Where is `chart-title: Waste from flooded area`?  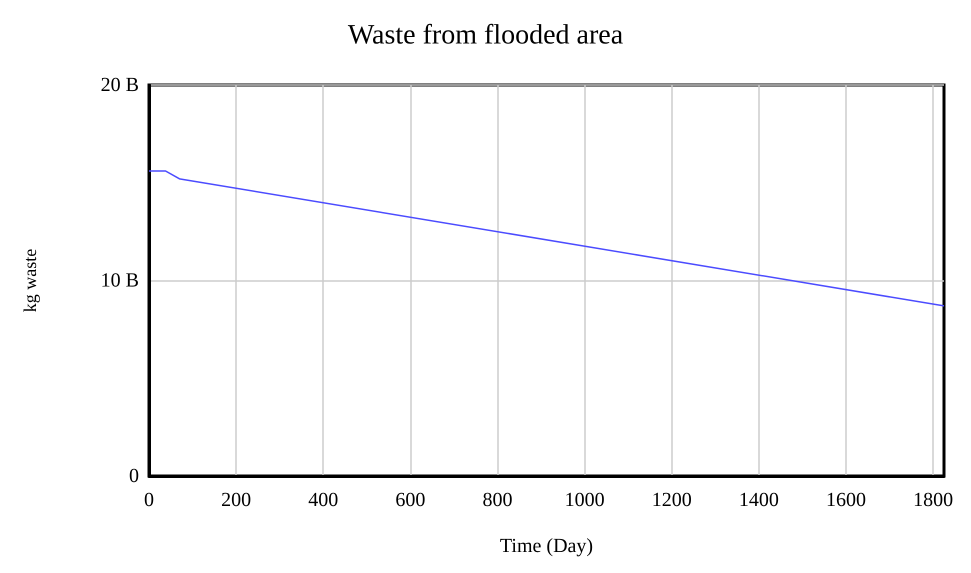 chart-title: Waste from flooded area is located at coordinates (486, 35).